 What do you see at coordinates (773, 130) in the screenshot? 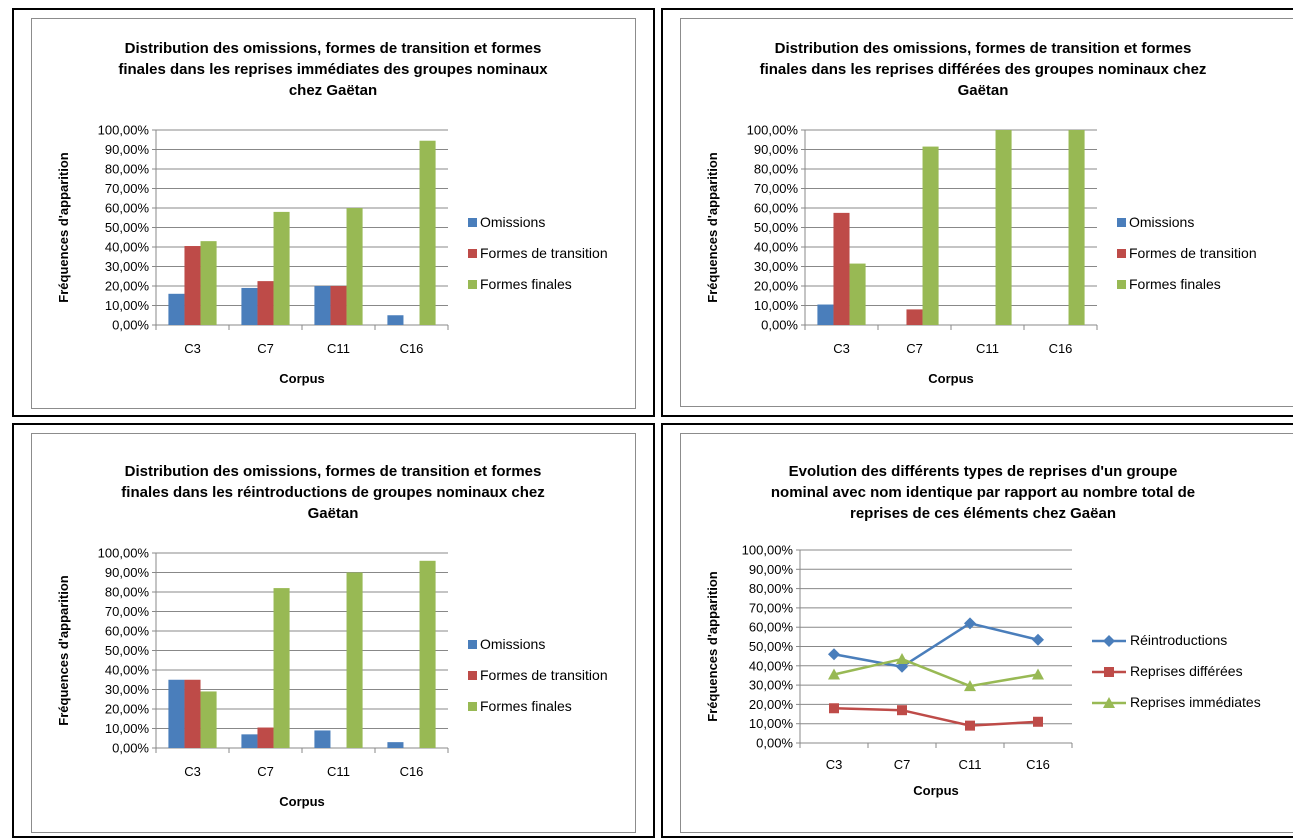
I see `y-tick-label: 100,00%` at bounding box center [773, 130].